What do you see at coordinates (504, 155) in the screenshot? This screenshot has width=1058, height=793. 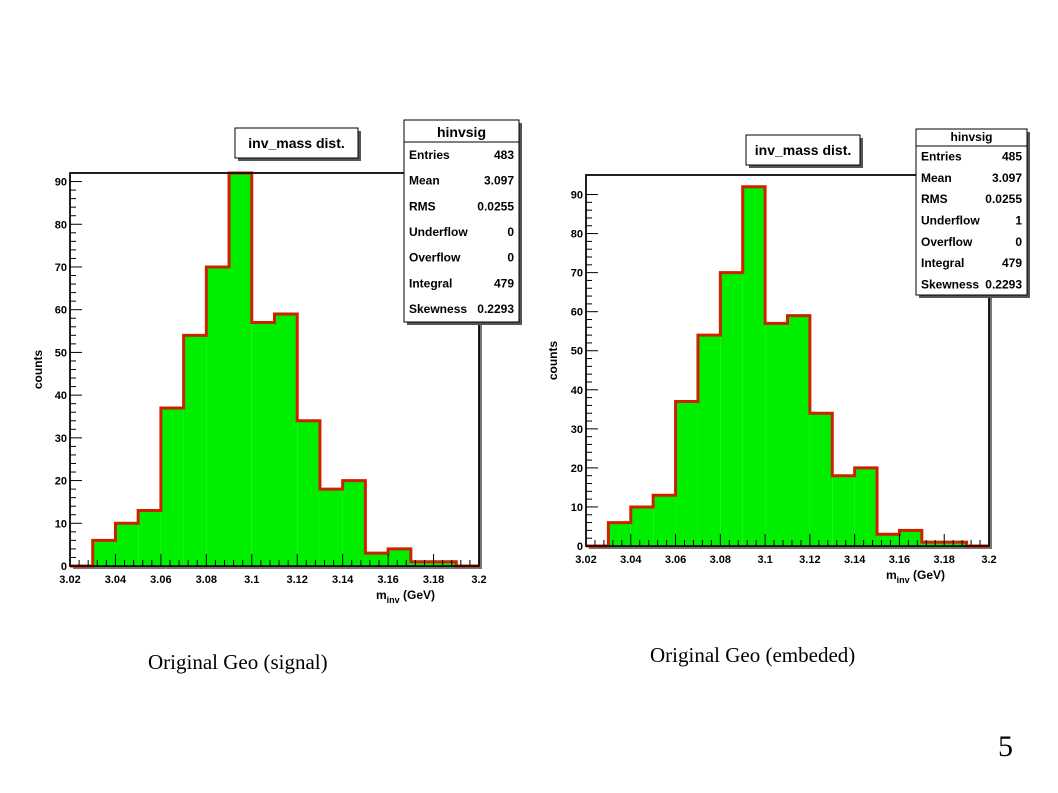 I see `stats-value: 483` at bounding box center [504, 155].